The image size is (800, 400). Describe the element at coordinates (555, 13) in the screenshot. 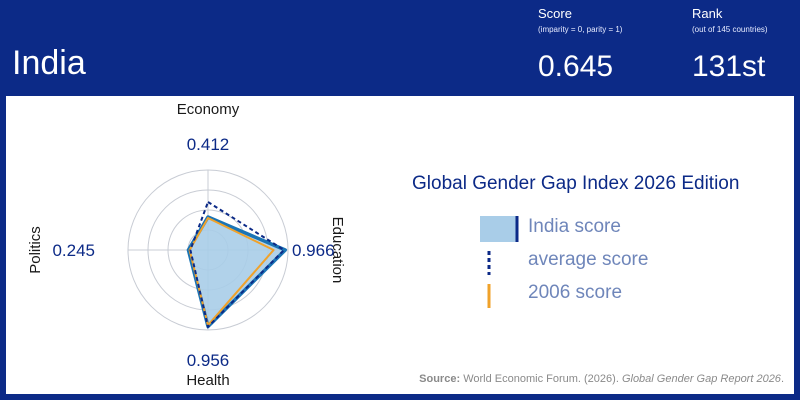

I see `score-title: Score` at that location.